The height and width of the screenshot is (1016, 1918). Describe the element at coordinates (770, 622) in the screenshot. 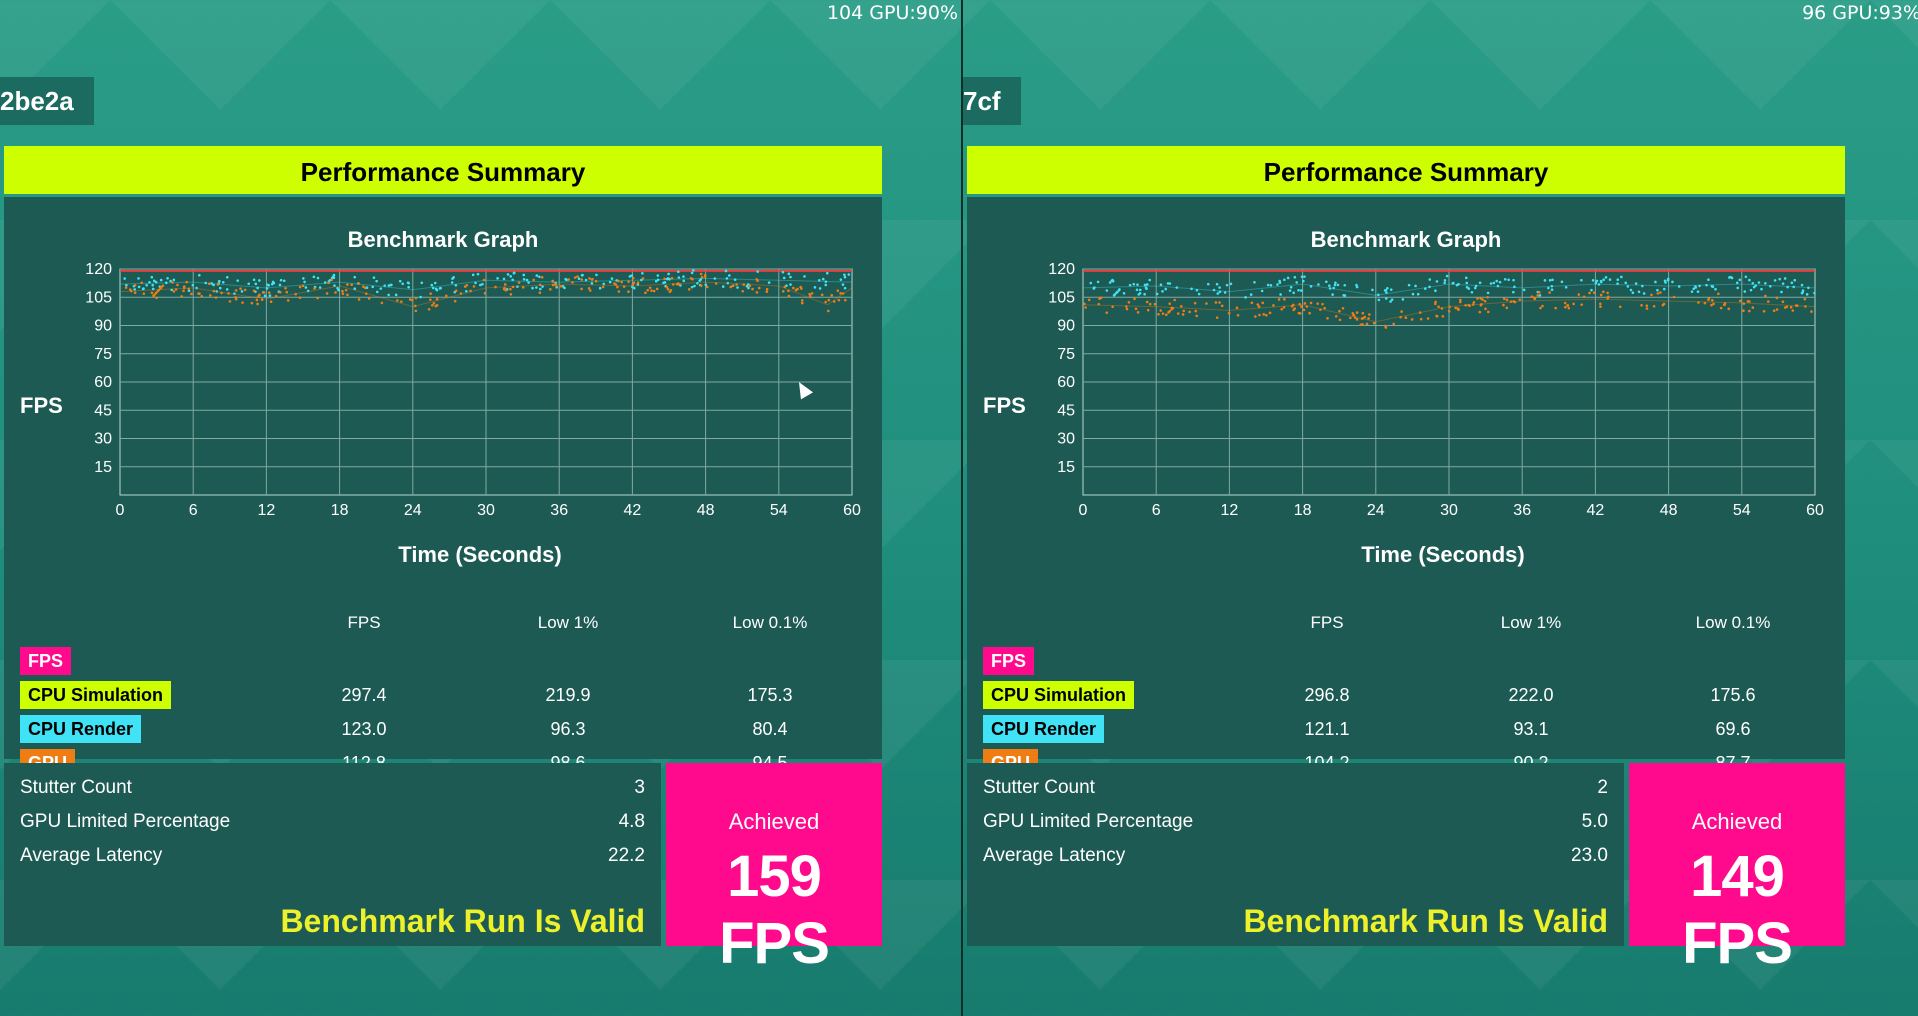

I see `header-low01: Low 0.1%` at that location.